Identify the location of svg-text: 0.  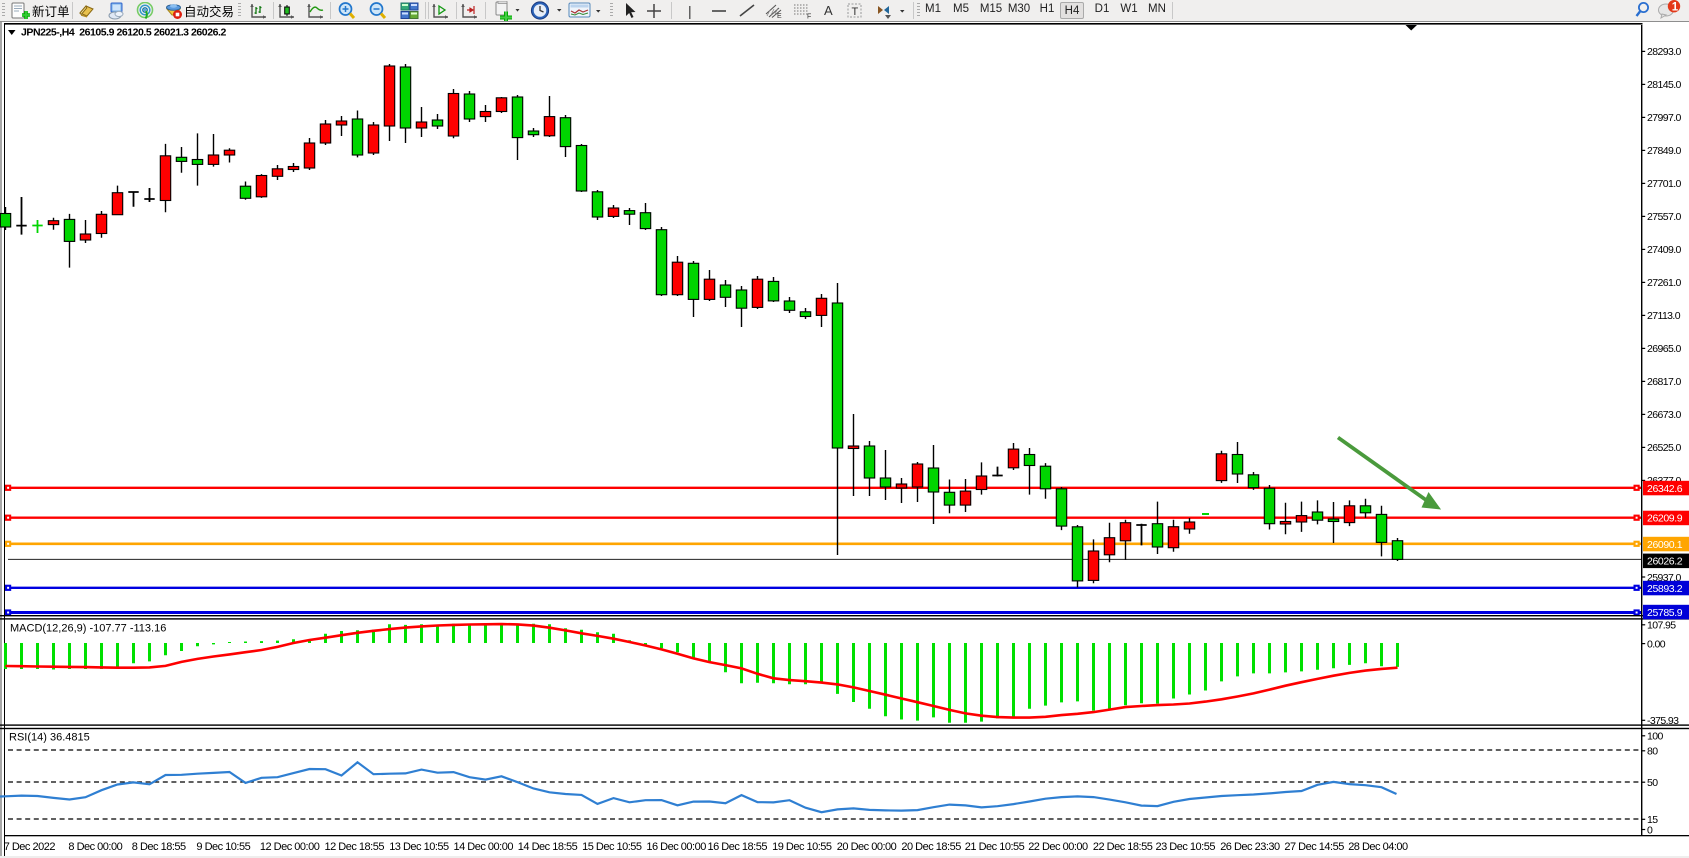
(1650, 830).